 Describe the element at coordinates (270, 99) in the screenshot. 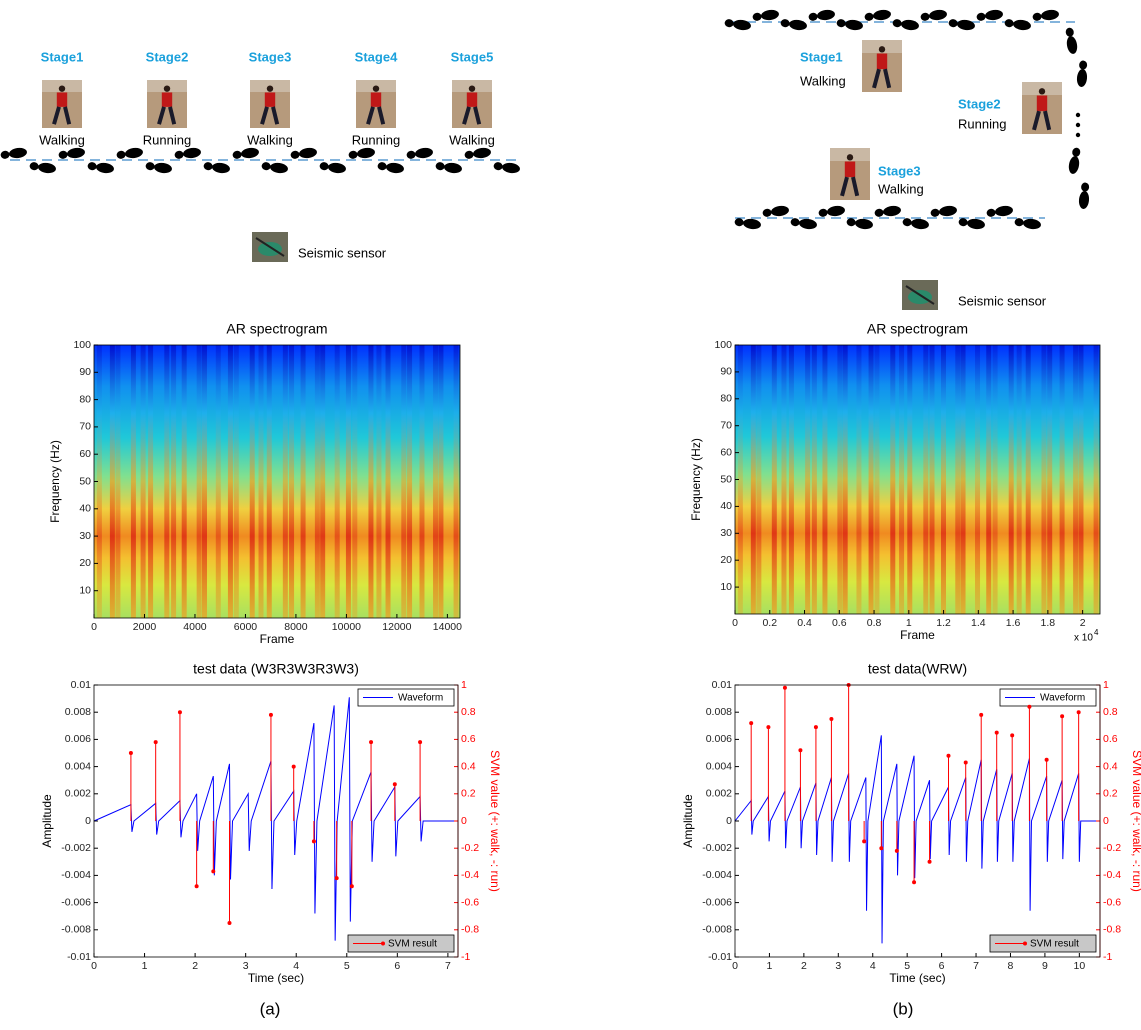

I see `torso` at that location.